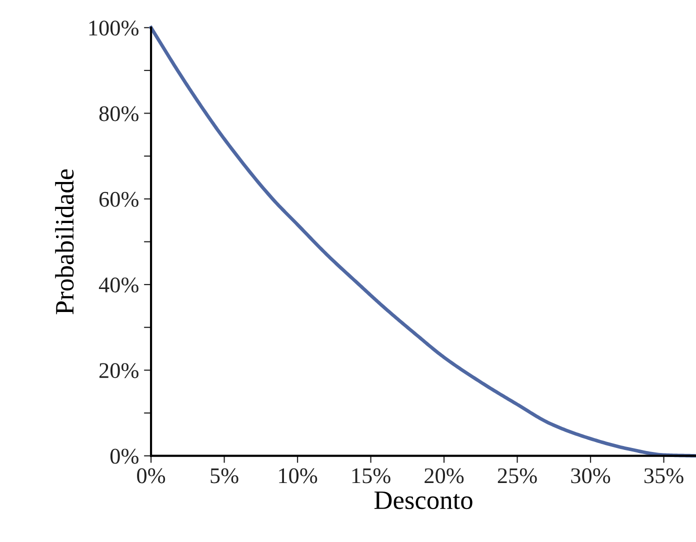 The height and width of the screenshot is (542, 696). Describe the element at coordinates (113, 28) in the screenshot. I see `y-tick-label: 100%` at that location.